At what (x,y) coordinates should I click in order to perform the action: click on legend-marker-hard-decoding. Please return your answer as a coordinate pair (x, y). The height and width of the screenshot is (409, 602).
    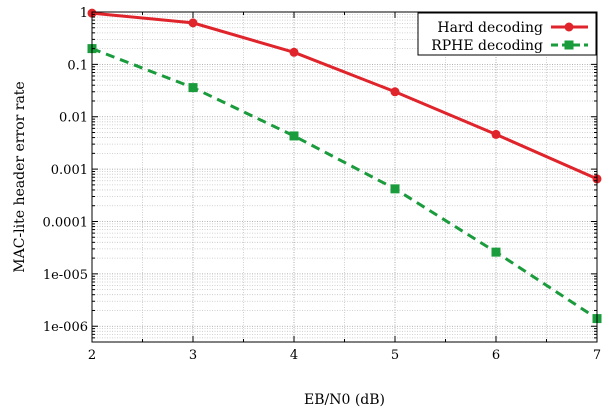
    Looking at the image, I should click on (569, 27).